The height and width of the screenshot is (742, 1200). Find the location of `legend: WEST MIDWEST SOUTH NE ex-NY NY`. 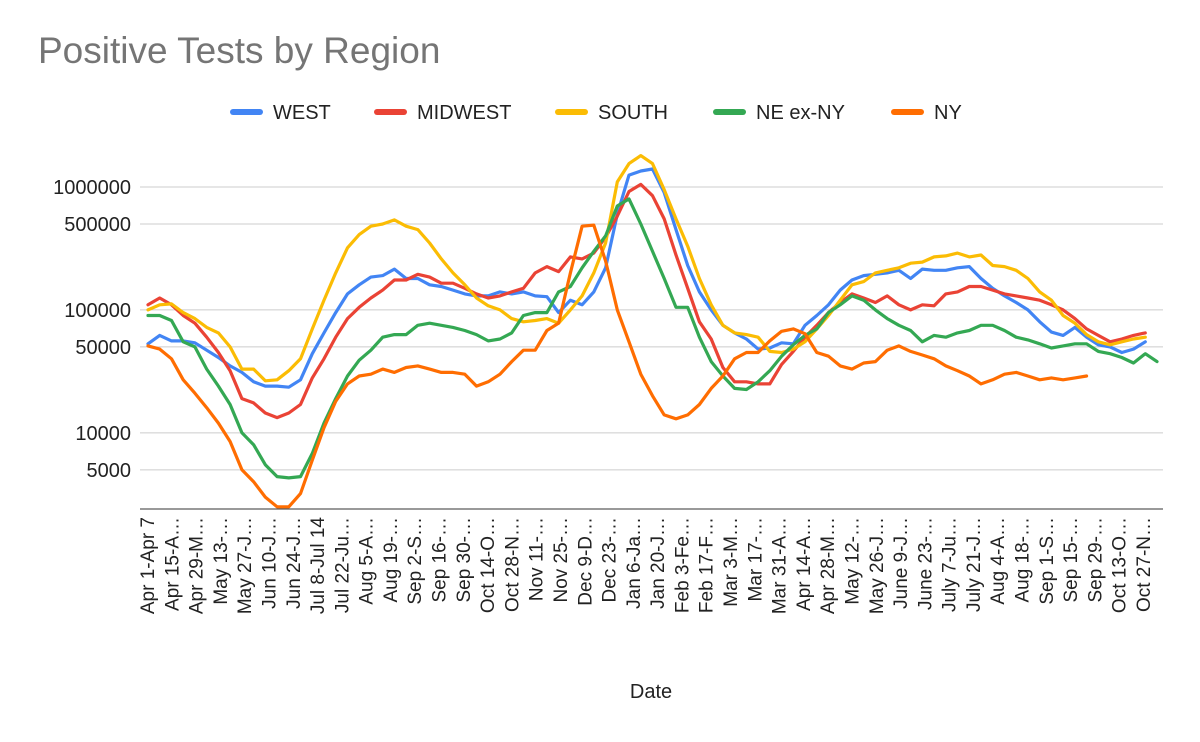

legend: WEST MIDWEST SOUTH NE ex-NY NY is located at coordinates (596, 113).